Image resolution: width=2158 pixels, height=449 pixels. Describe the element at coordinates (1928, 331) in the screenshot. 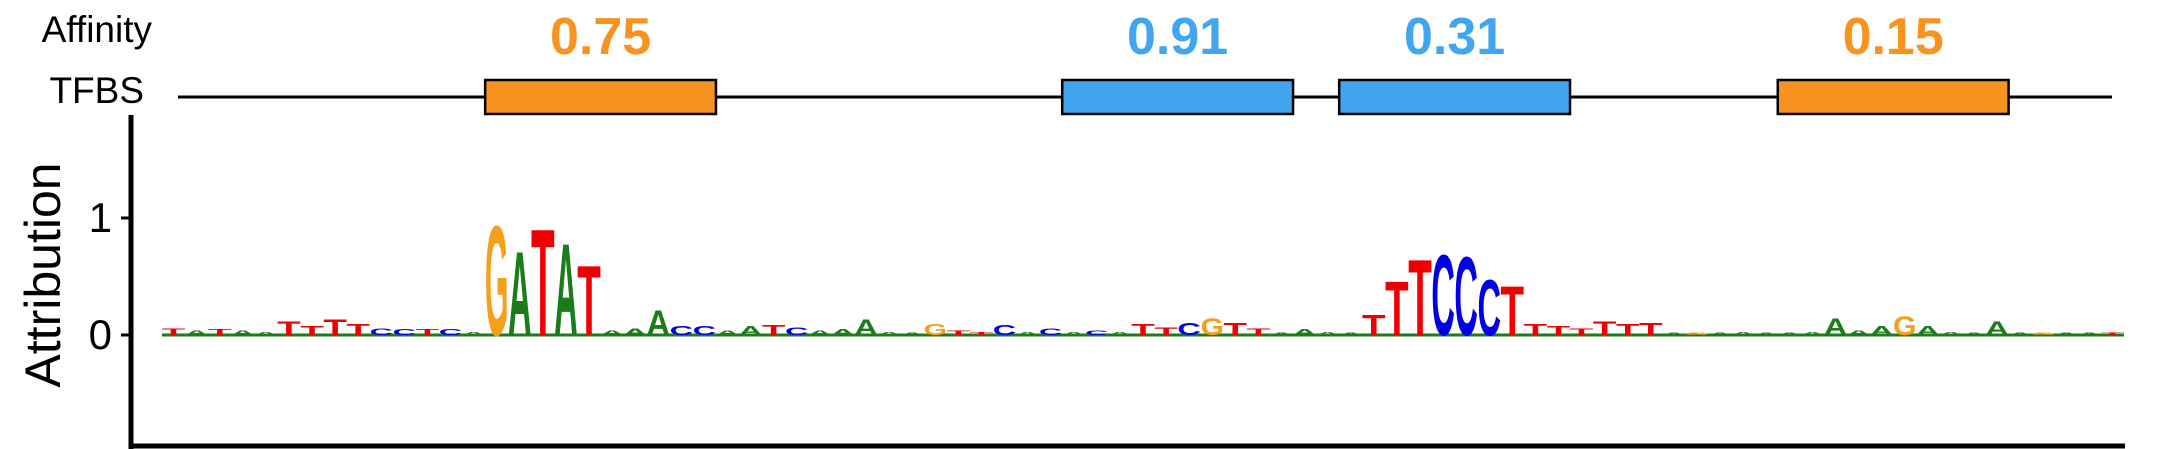

I see `logo-letter-77: A` at that location.